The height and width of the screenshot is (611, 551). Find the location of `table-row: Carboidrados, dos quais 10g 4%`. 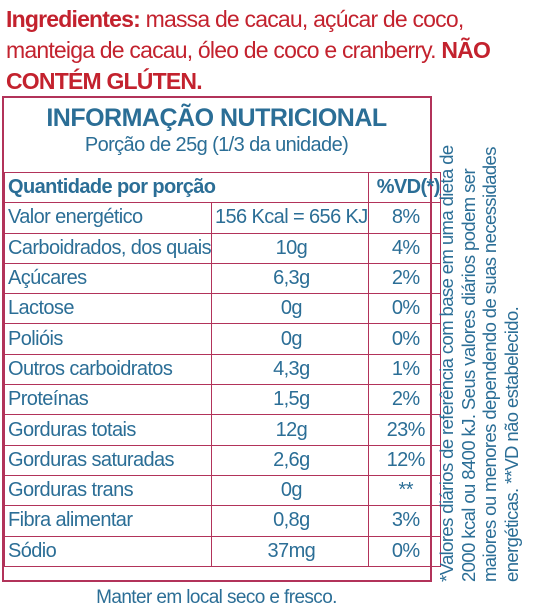

table-row: Carboidrados, dos quais 10g 4% is located at coordinates (222, 248).